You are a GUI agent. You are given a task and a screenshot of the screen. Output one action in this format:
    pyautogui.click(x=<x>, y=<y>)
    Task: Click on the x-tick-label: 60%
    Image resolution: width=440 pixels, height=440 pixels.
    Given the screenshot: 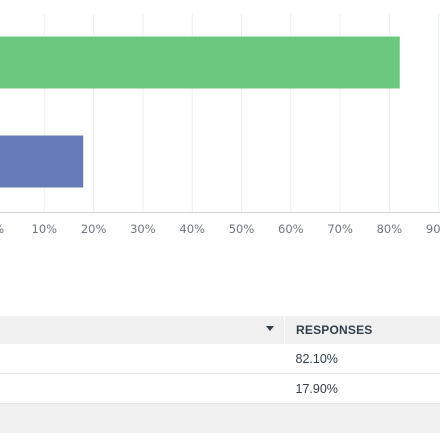 What is the action you would take?
    pyautogui.click(x=291, y=229)
    